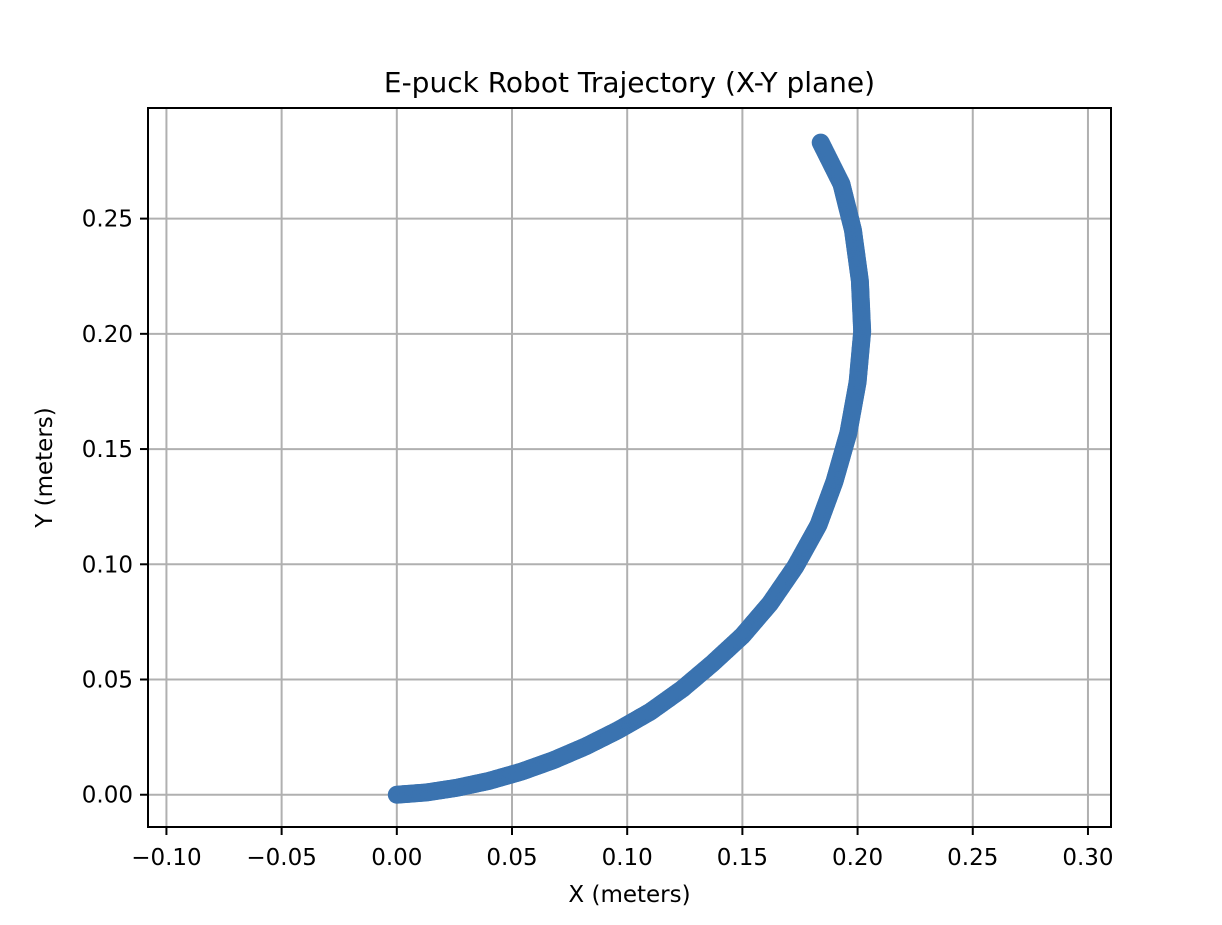 This screenshot has width=1222, height=925. Describe the element at coordinates (107, 220) in the screenshot. I see `y-tick-label: 0.25` at that location.